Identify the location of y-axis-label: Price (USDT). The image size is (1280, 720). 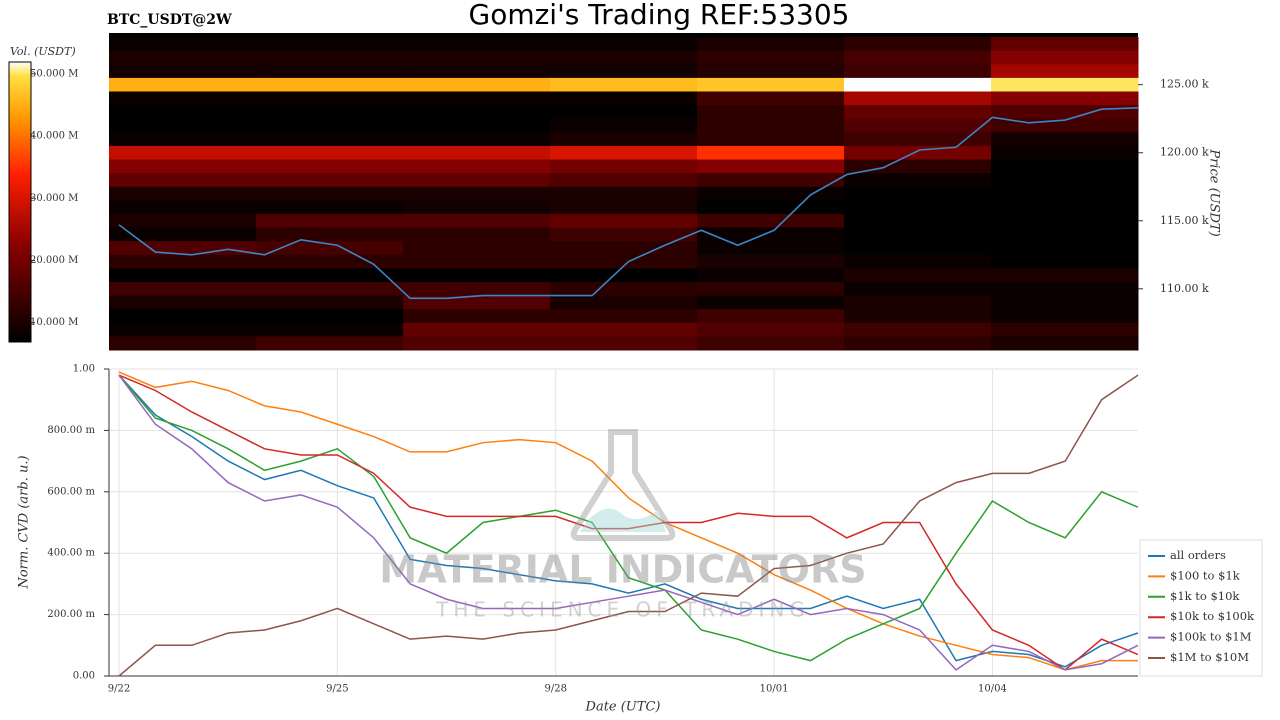
(1214, 192).